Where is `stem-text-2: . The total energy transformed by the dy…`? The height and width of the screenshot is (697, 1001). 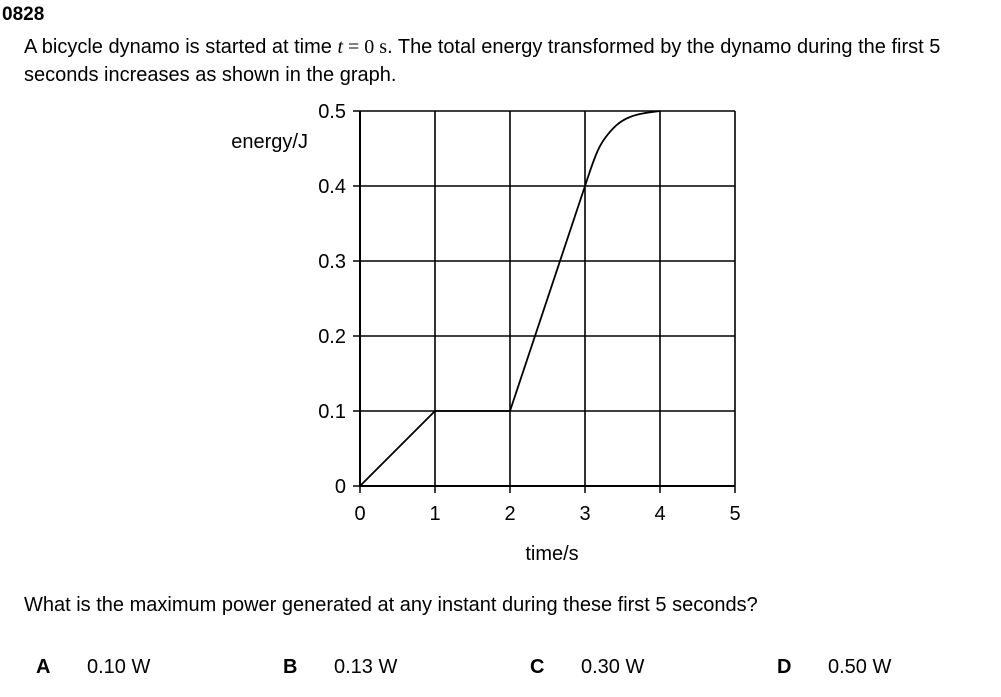 stem-text-2: . The total energy transformed by the dy… is located at coordinates (482, 61).